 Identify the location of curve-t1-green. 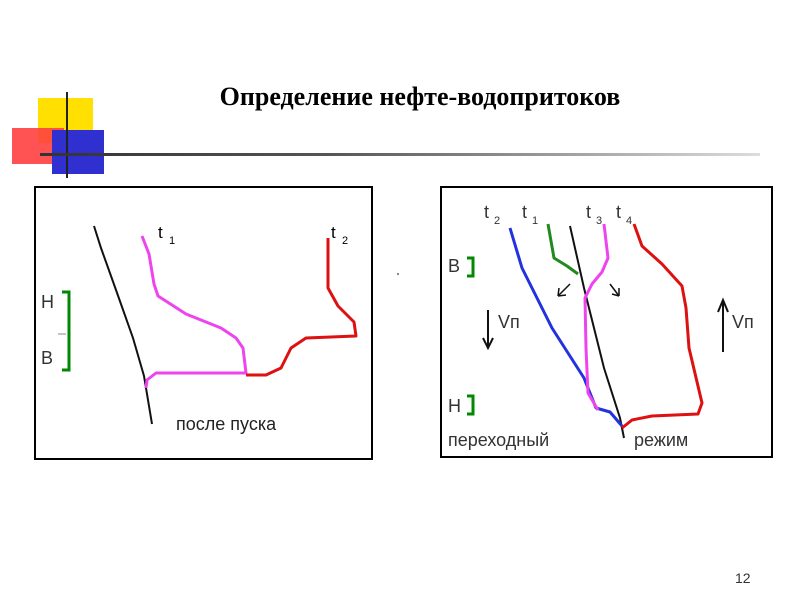
(562, 249).